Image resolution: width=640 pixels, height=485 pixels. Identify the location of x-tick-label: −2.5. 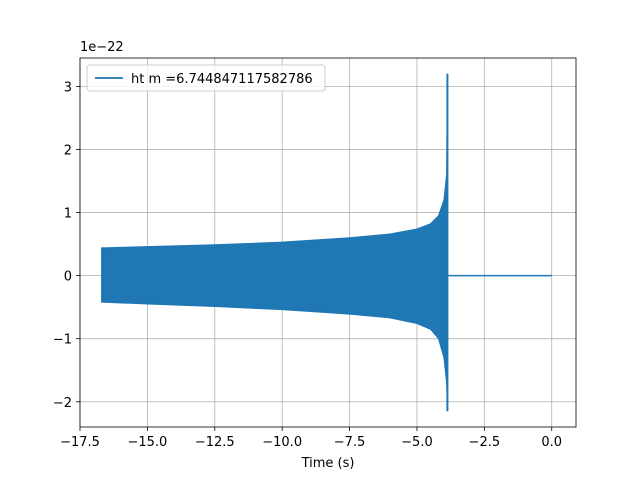
(485, 442).